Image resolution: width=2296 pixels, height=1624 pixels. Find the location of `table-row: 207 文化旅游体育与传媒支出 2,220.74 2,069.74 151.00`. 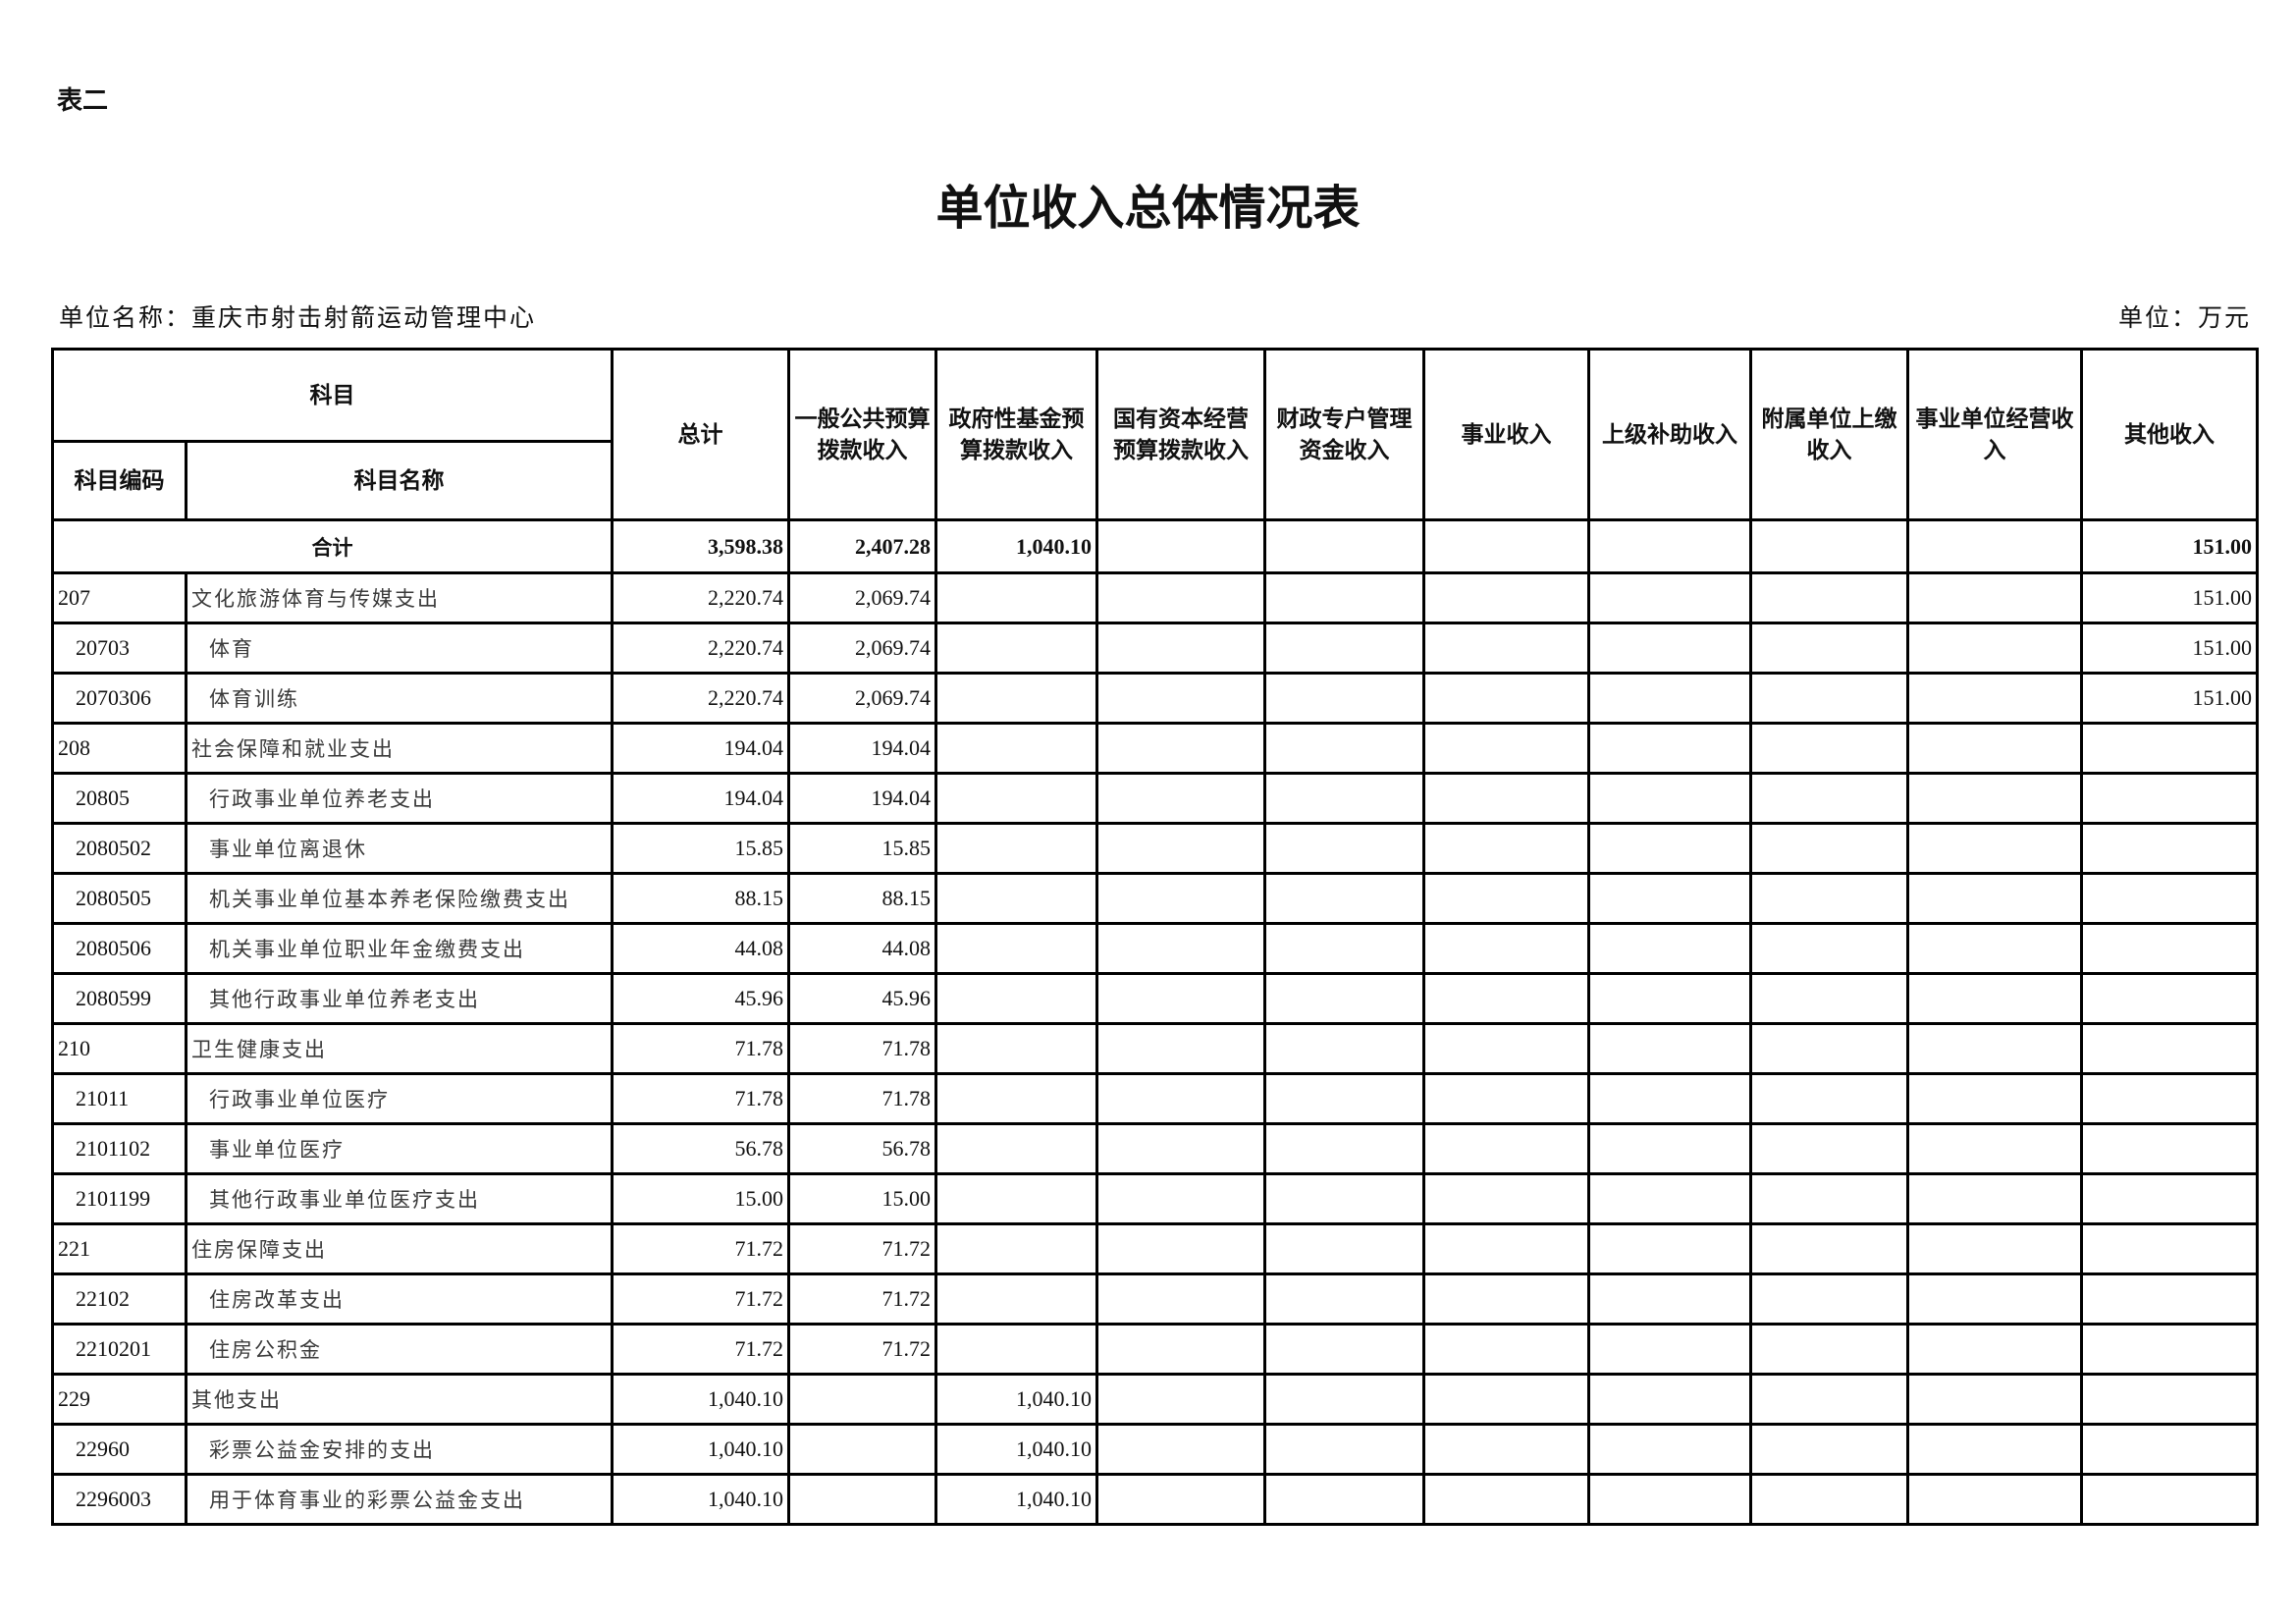

table-row: 207 文化旅游体育与传媒支出 2,220.74 2,069.74 151.00 is located at coordinates (1155, 597).